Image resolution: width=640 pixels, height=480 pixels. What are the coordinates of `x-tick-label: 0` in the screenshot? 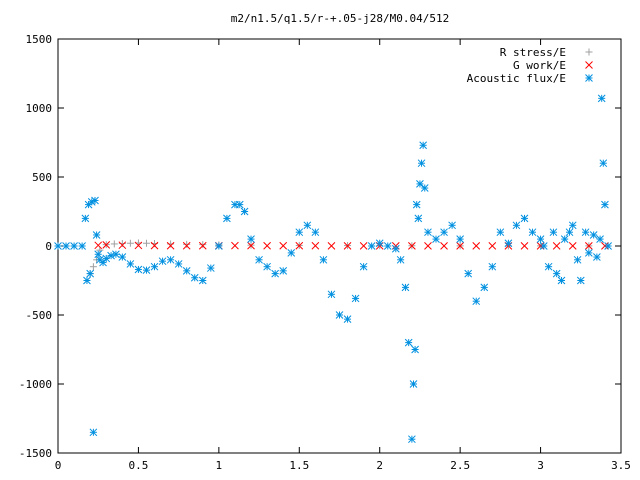 It's located at (58, 465).